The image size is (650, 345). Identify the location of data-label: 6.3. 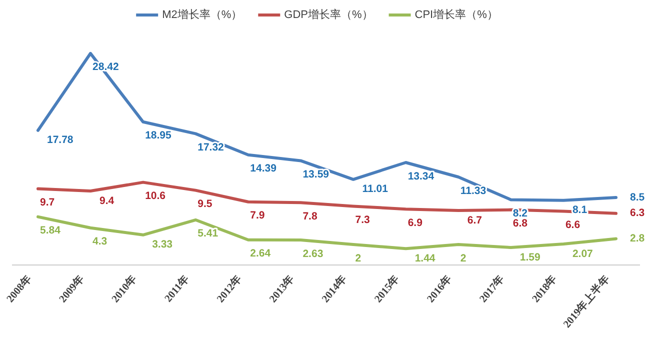
(637, 213).